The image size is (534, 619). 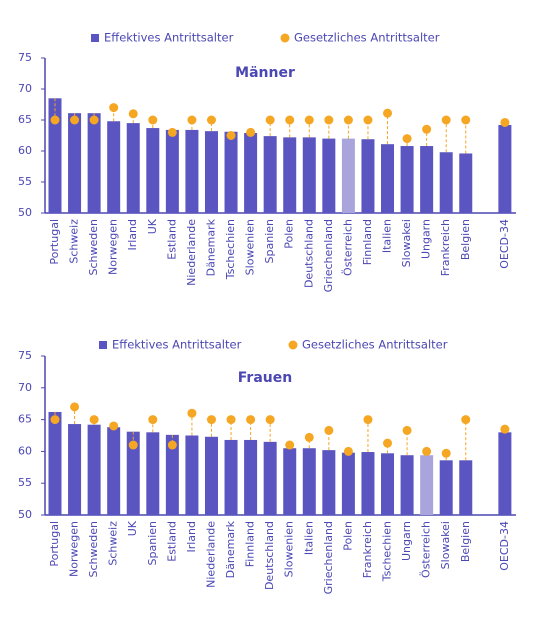 I want to click on x-tick-label: Dänemark, so click(x=210, y=247).